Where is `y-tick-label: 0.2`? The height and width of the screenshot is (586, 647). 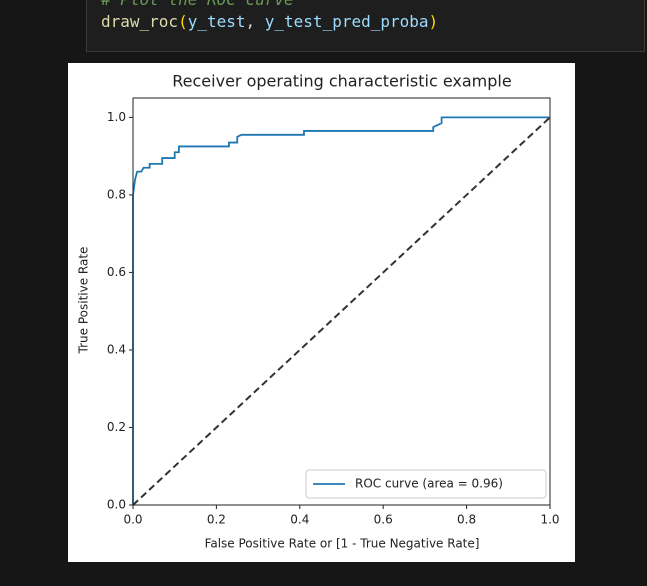 y-tick-label: 0.2 is located at coordinates (116, 427).